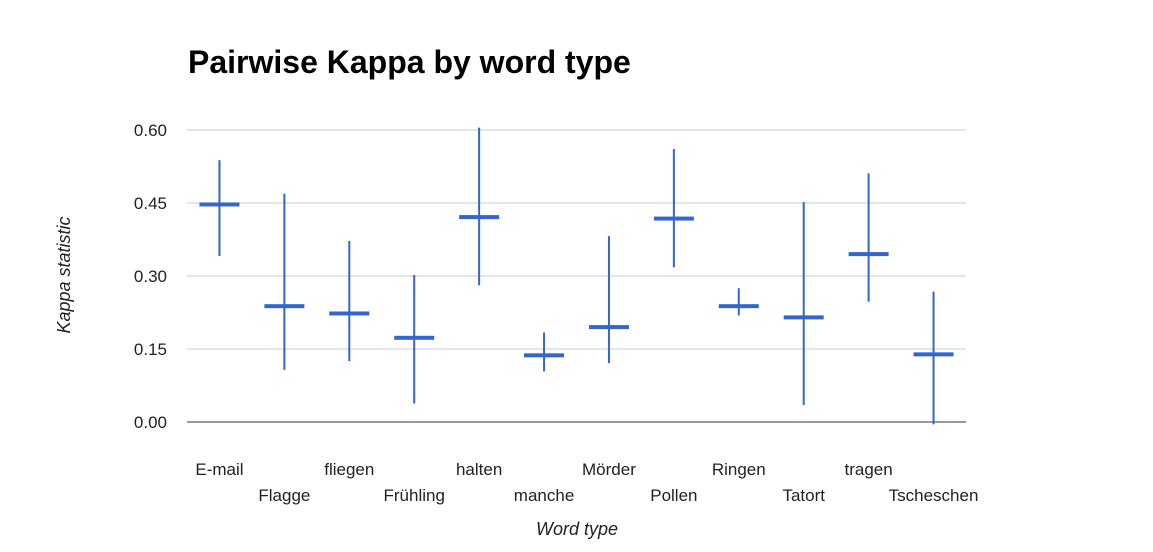  What do you see at coordinates (349, 469) in the screenshot?
I see `x-tick-label: fliegen` at bounding box center [349, 469].